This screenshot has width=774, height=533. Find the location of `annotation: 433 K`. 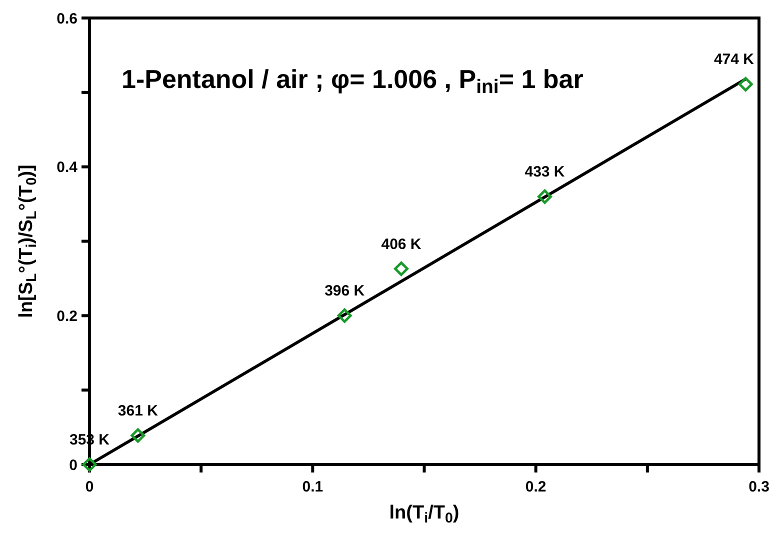

annotation: 433 K is located at coordinates (544, 172).